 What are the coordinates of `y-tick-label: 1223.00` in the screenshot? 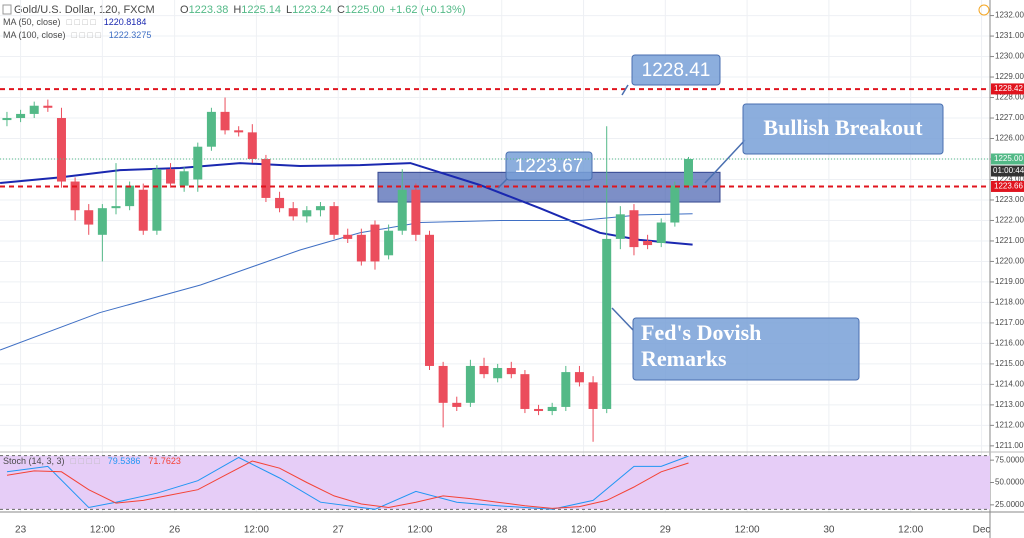 It's located at (1009, 199).